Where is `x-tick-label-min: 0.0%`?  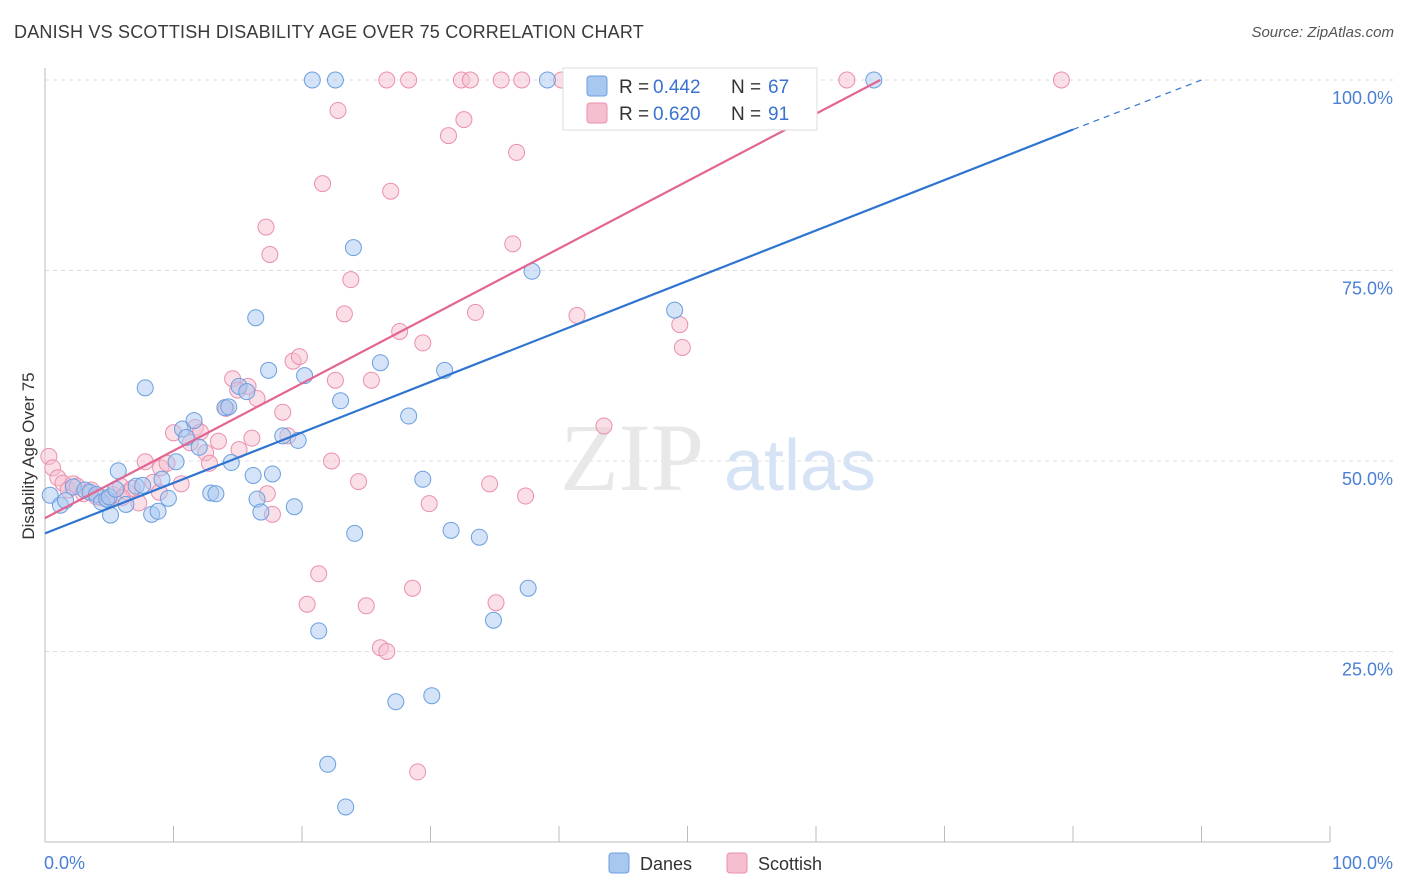
x-tick-label-min: 0.0% is located at coordinates (64, 863).